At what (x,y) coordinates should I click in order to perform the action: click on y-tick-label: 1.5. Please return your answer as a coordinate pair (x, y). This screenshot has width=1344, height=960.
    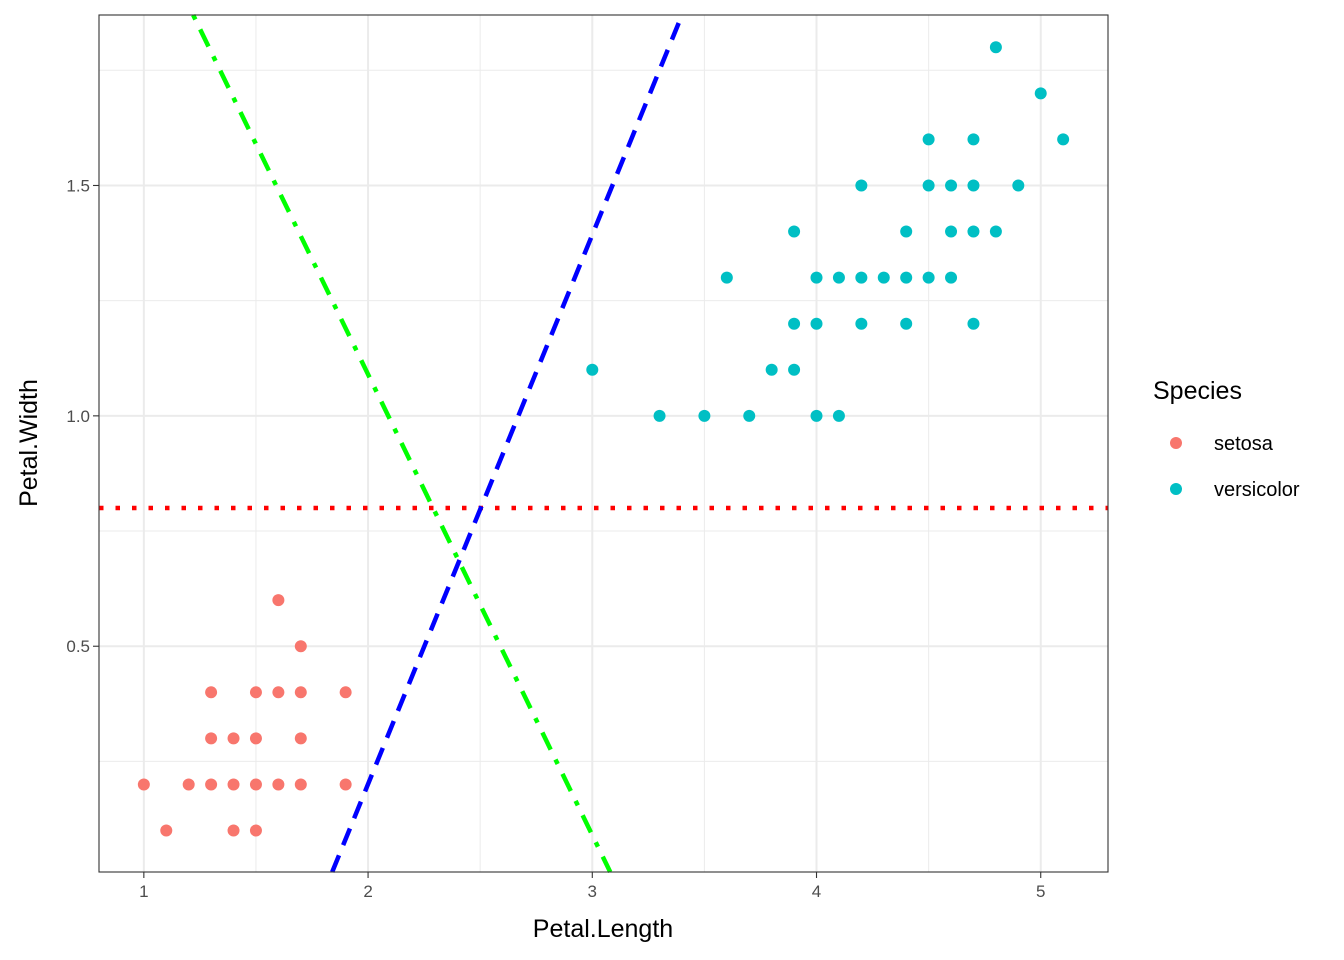
    Looking at the image, I should click on (78, 185).